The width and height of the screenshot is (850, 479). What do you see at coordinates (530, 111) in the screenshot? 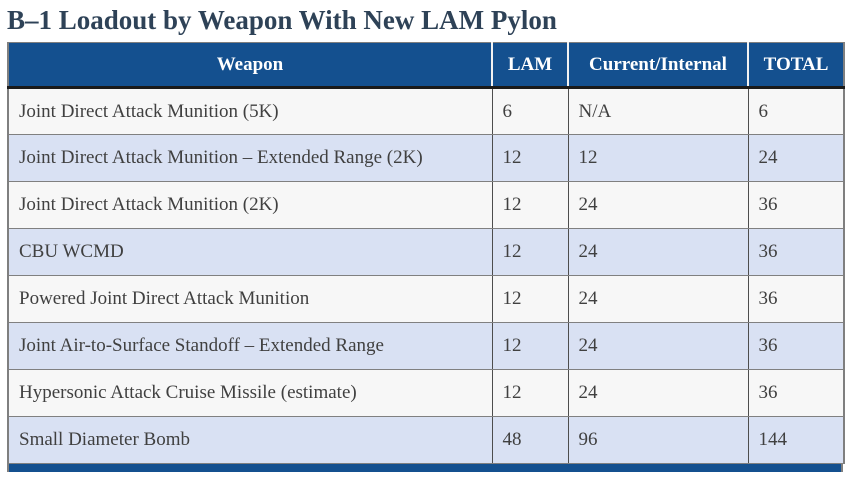
I see `cell-lam: 6` at bounding box center [530, 111].